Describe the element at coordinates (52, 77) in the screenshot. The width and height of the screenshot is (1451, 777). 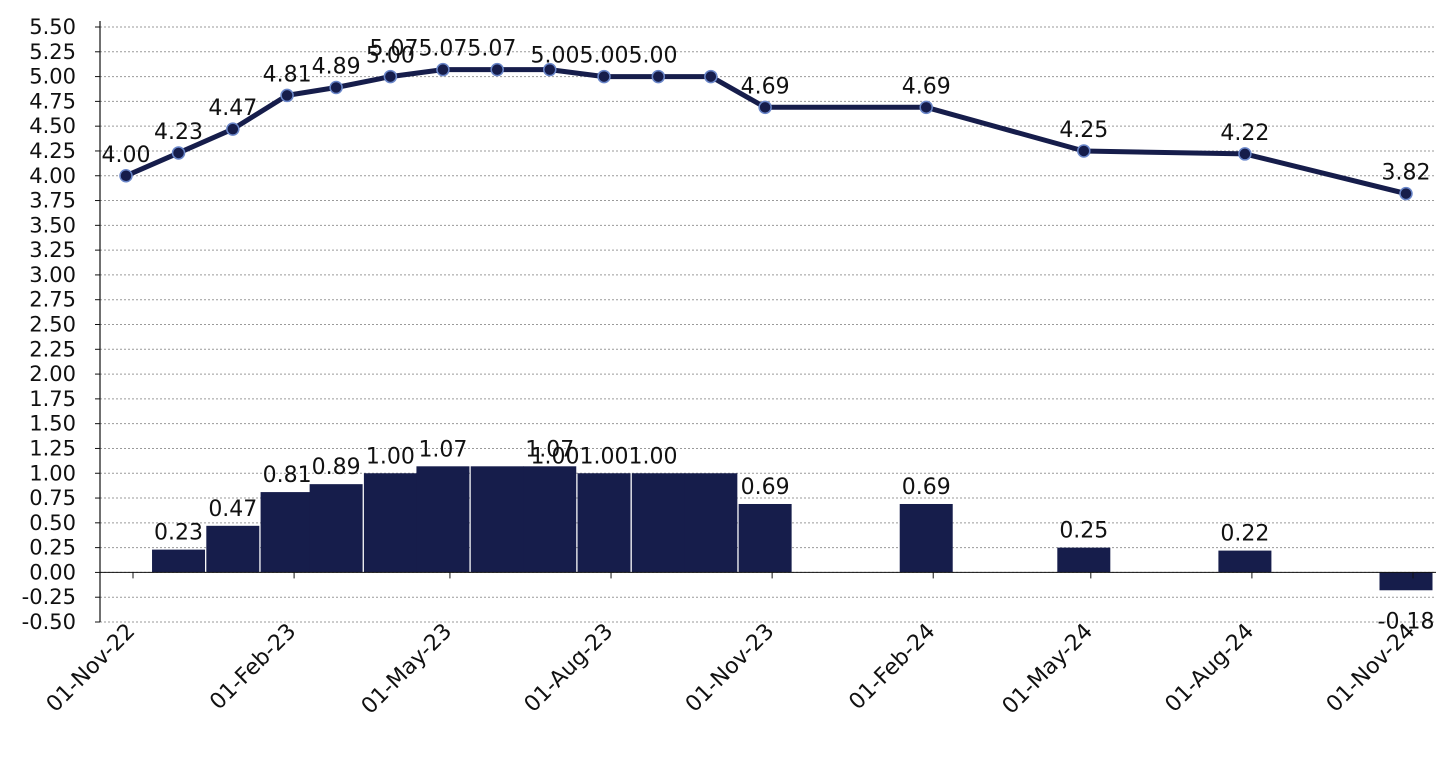
I see `y-tick-label: 5.00` at that location.